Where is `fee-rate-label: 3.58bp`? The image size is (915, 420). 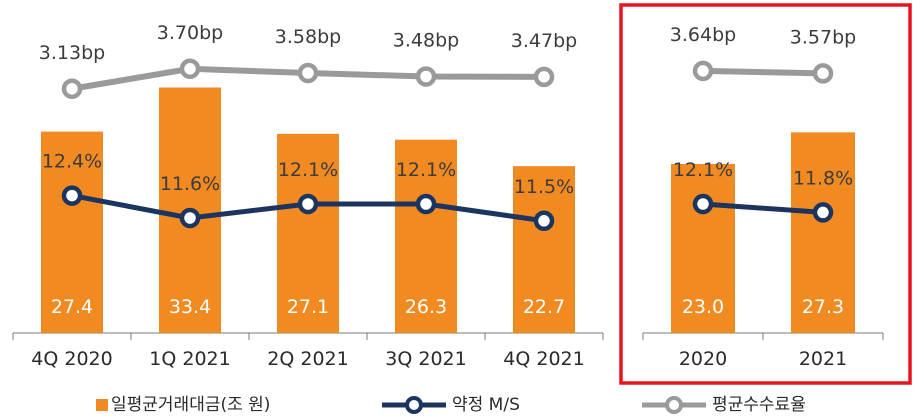 fee-rate-label: 3.58bp is located at coordinates (308, 37).